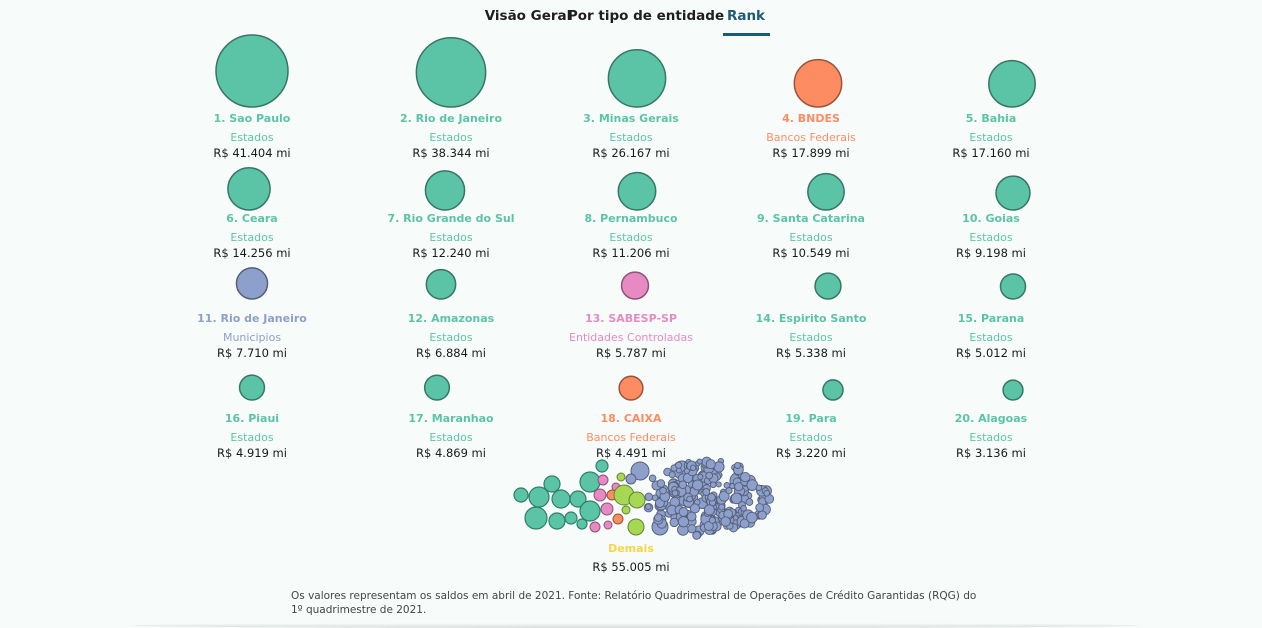 The width and height of the screenshot is (1262, 628). What do you see at coordinates (994, 109) in the screenshot?
I see `rank-item-5: 5. Bahia Estados R$ 17.160 mi` at bounding box center [994, 109].